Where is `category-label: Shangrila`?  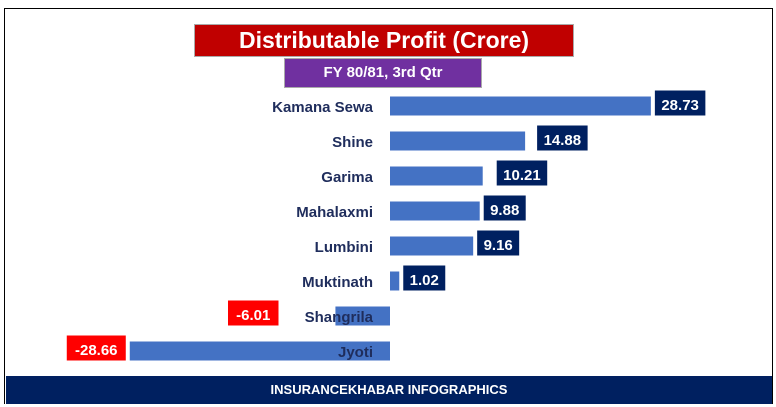 category-label: Shangrila is located at coordinates (339, 317).